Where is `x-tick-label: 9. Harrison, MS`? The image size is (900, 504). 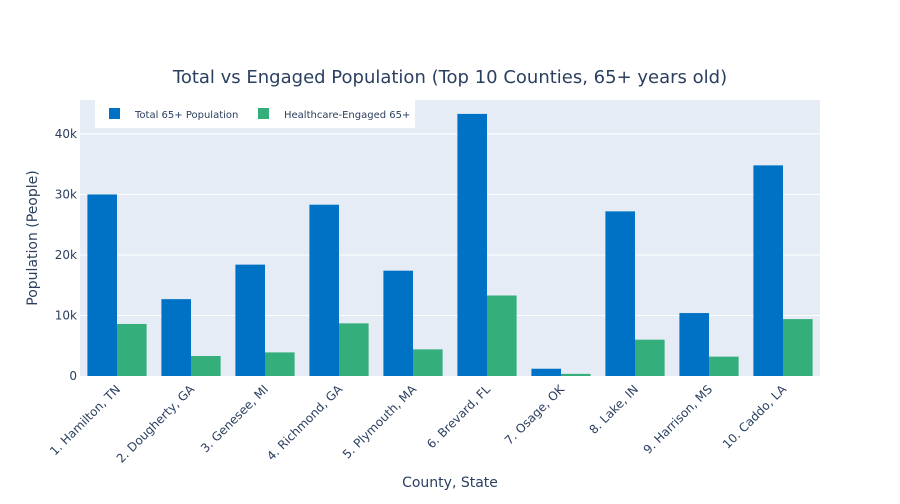 x-tick-label: 9. Harrison, MS is located at coordinates (678, 419).